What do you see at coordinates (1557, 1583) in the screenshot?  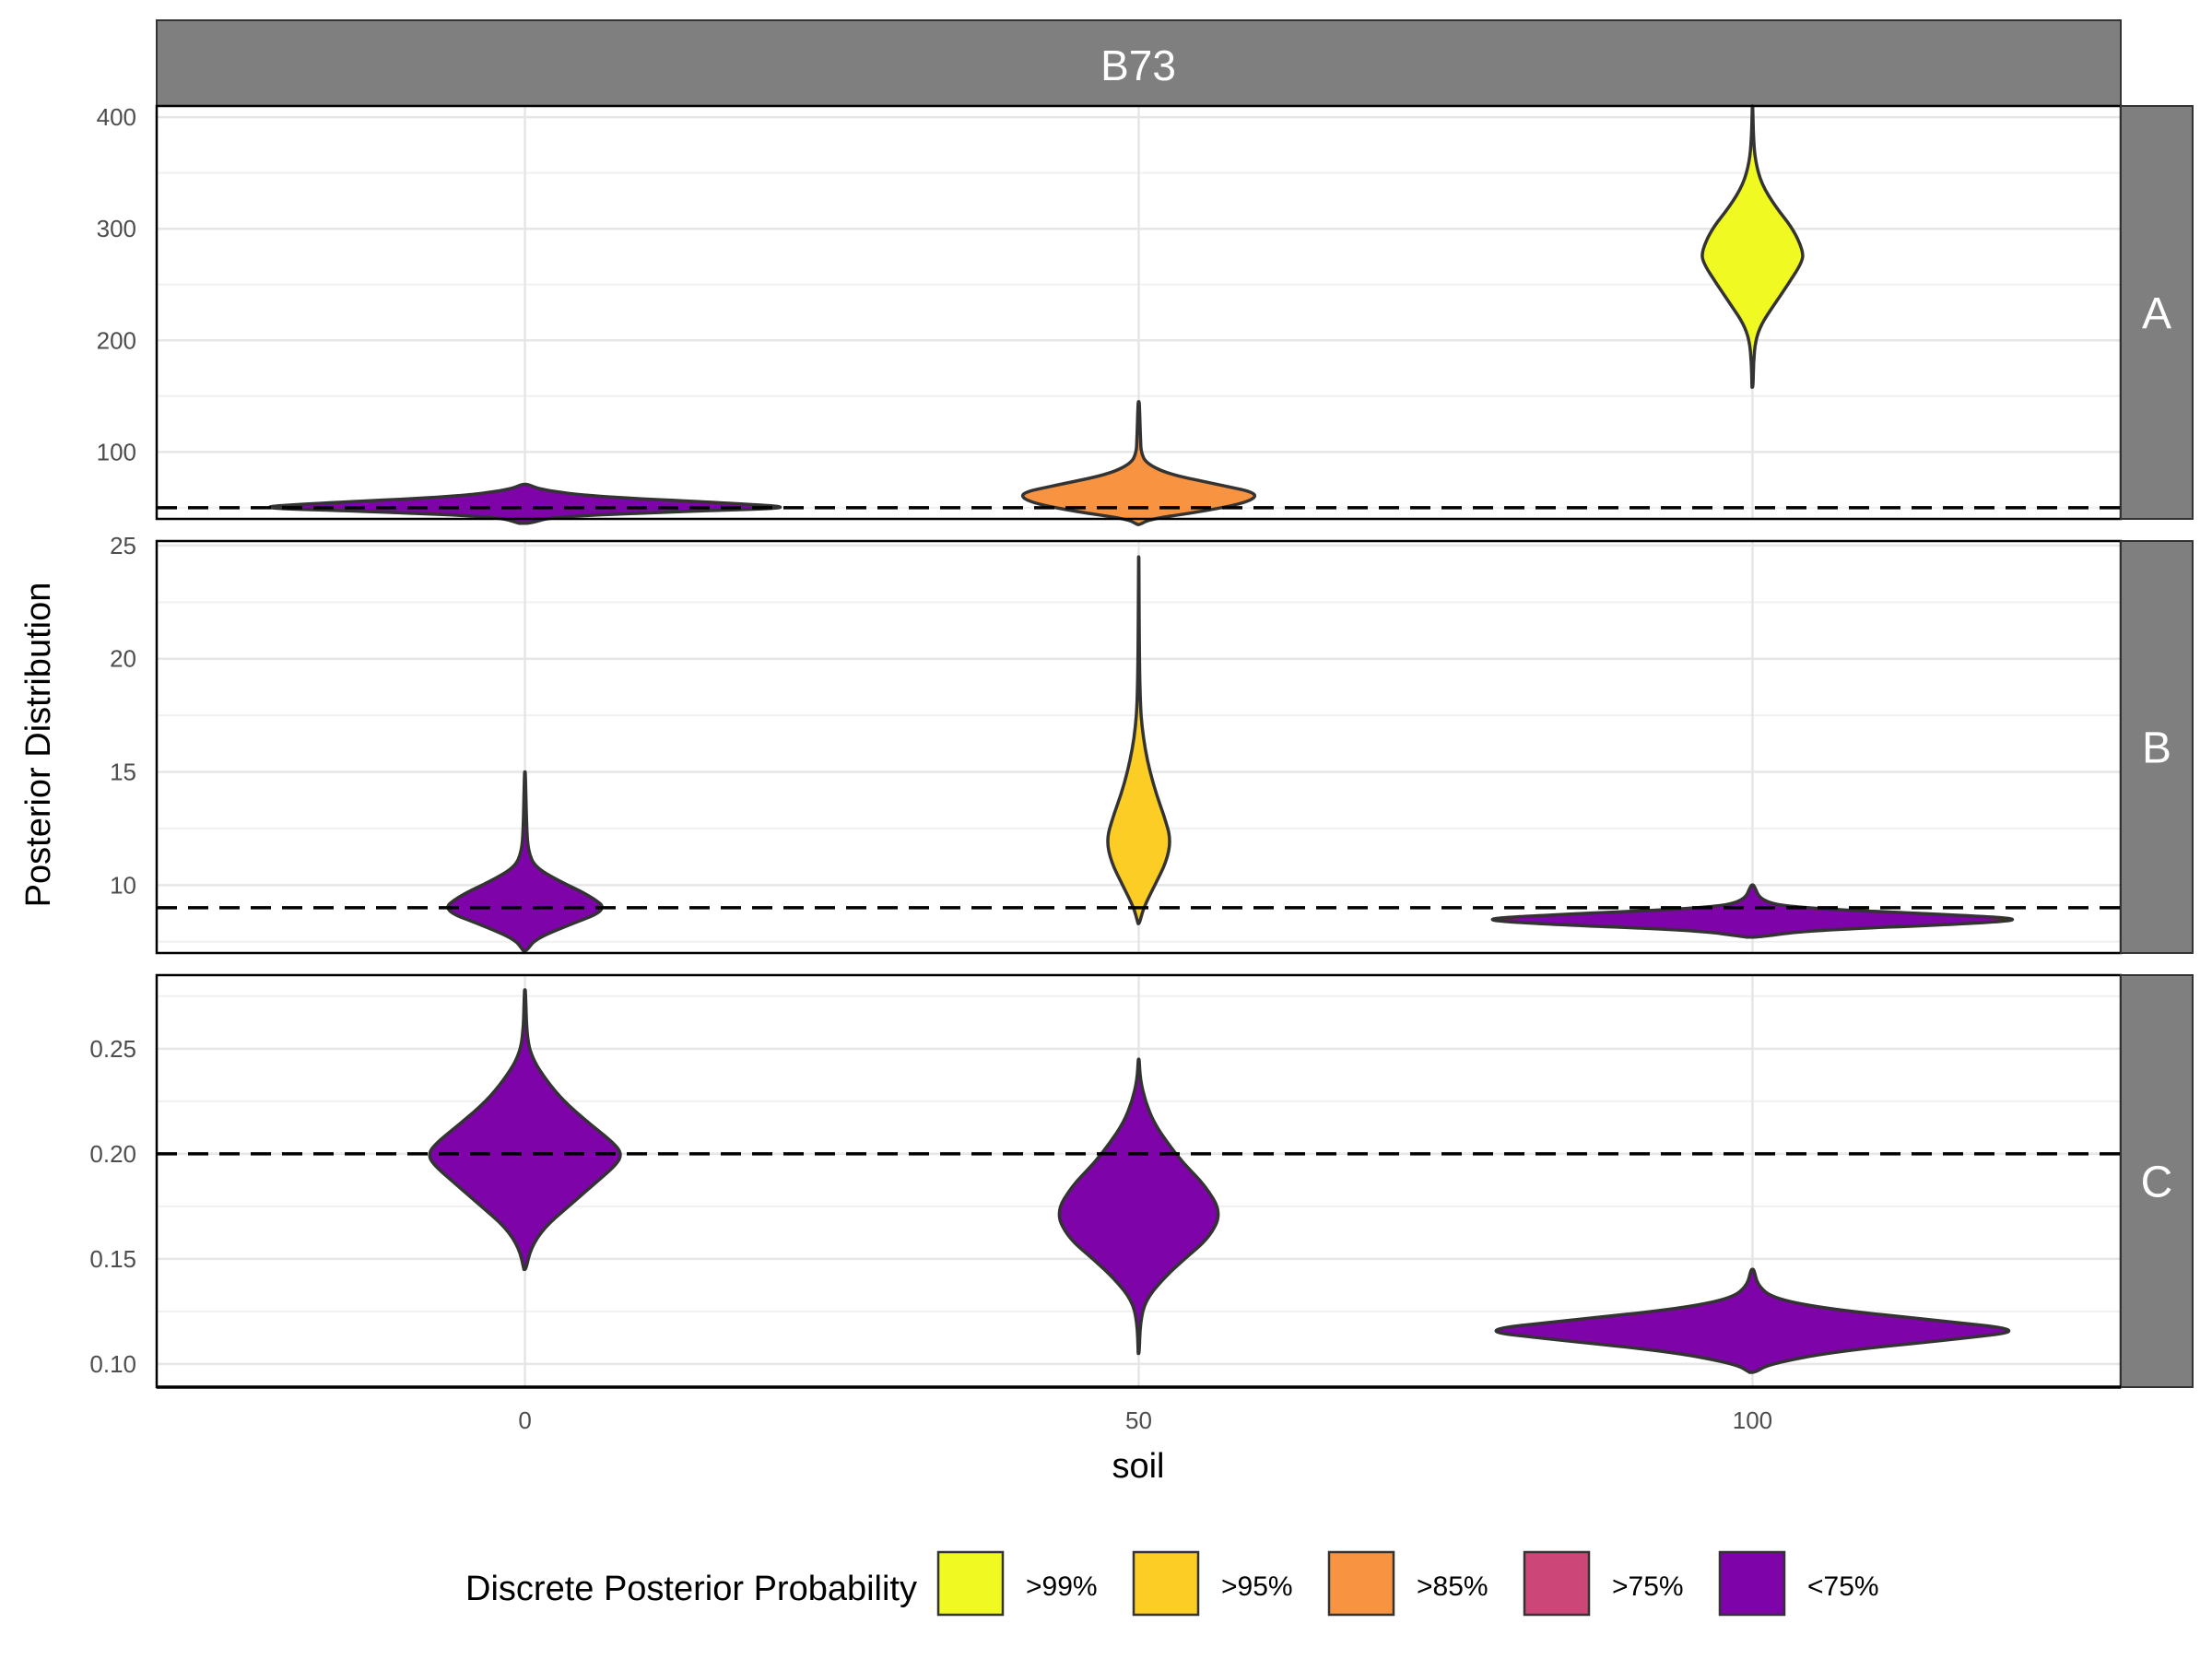 I see `legend-swatch-gt75` at bounding box center [1557, 1583].